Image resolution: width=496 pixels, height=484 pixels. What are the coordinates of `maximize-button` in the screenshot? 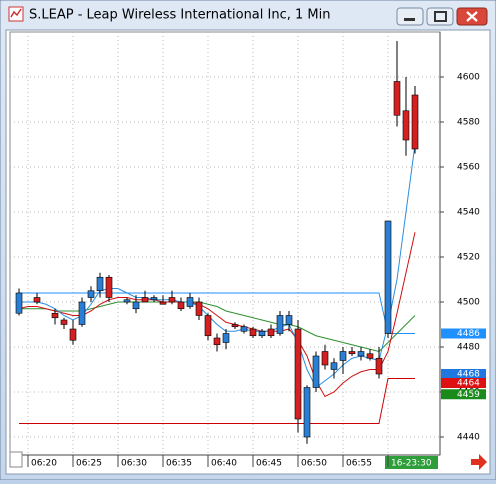 It's located at (440, 16).